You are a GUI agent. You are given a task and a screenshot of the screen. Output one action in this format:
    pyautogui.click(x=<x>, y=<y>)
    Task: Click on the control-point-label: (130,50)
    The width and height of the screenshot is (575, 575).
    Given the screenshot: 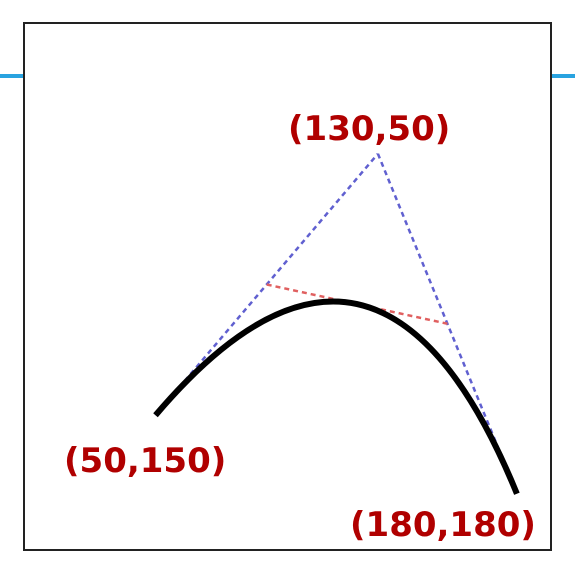 What is the action you would take?
    pyautogui.click(x=369, y=129)
    